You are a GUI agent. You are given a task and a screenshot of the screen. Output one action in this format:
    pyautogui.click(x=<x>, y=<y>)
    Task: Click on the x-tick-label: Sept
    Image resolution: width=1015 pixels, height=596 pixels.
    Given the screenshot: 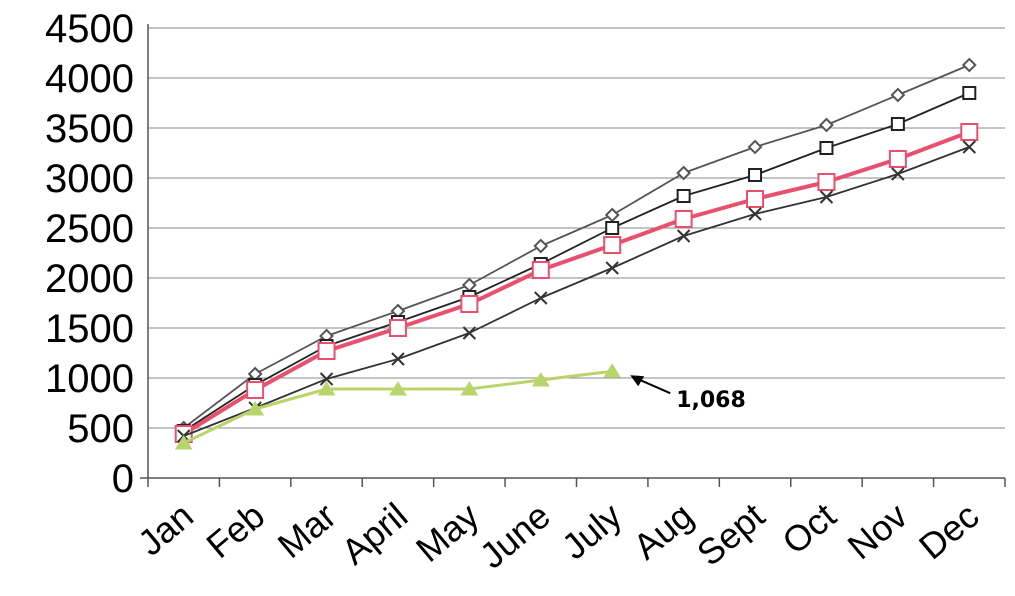 What is the action you would take?
    pyautogui.click(x=730, y=534)
    